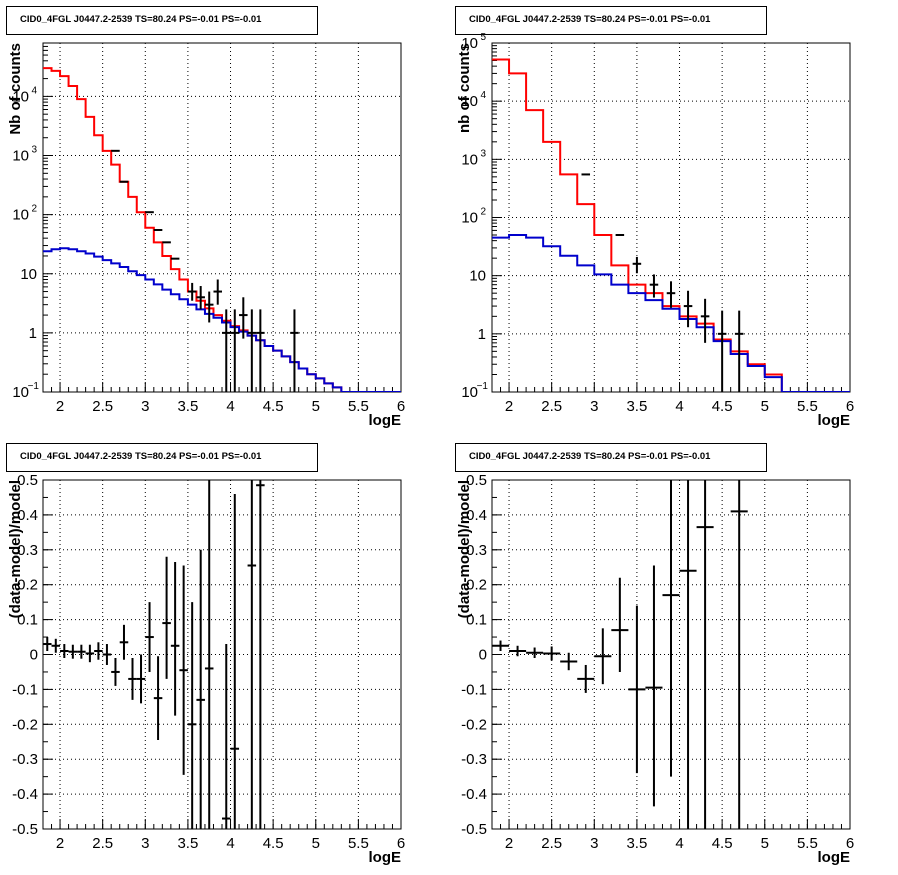 The height and width of the screenshot is (875, 898). I want to click on y-axis-label: nb of counts, so click(464, 88).